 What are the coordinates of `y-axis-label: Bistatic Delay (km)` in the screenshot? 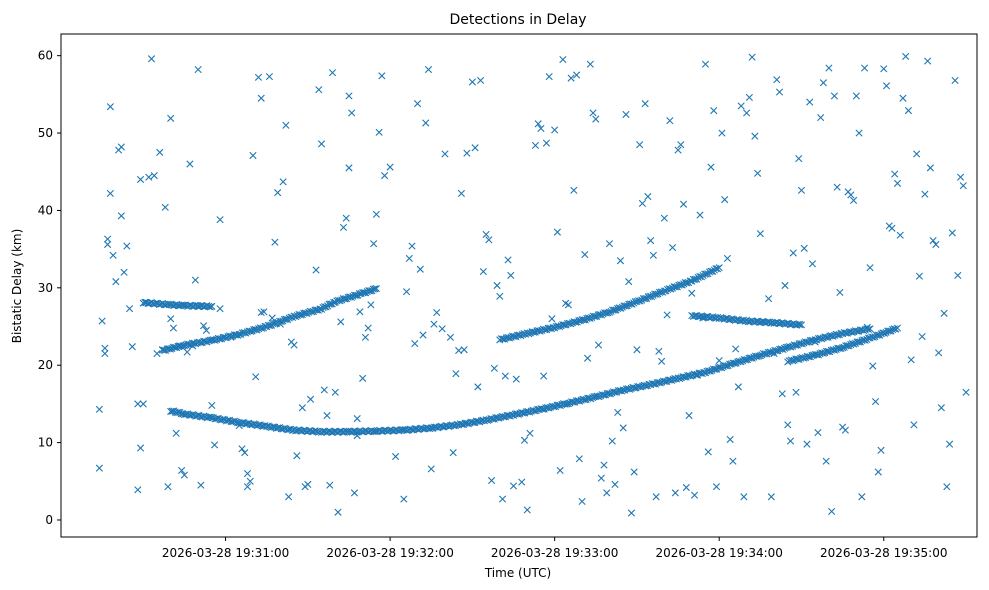 It's located at (17, 286).